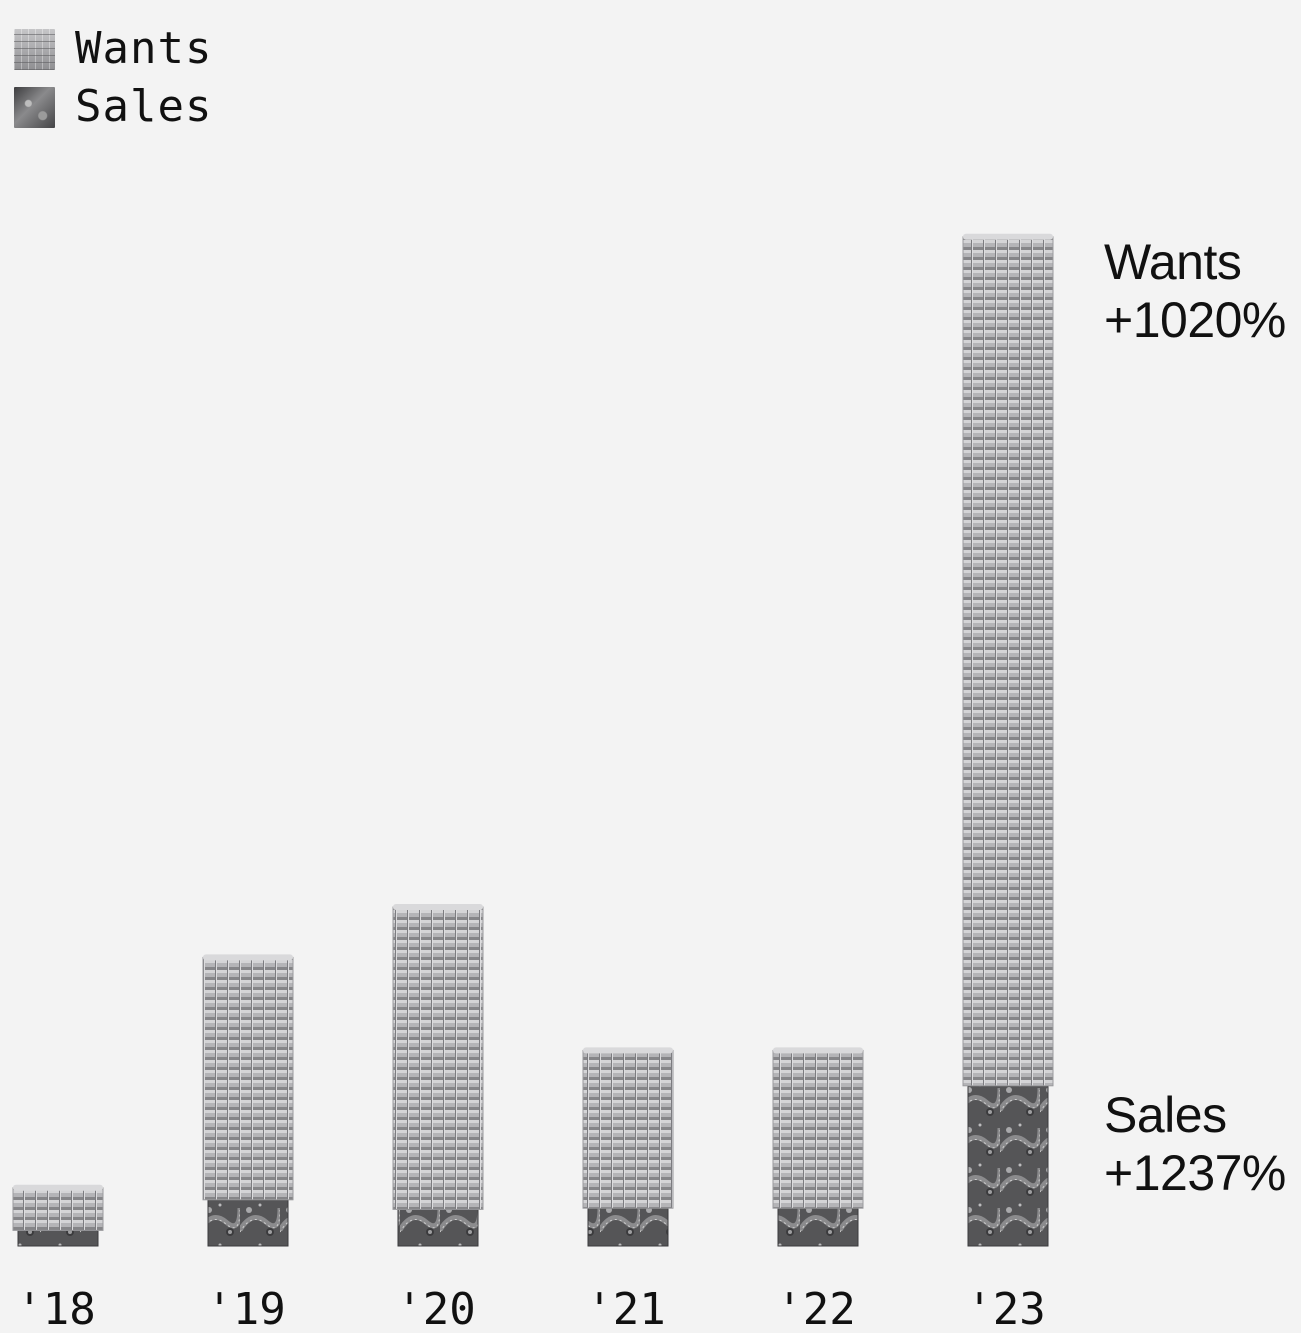  Describe the element at coordinates (144, 106) in the screenshot. I see `legend-label-sales: Sales` at that location.